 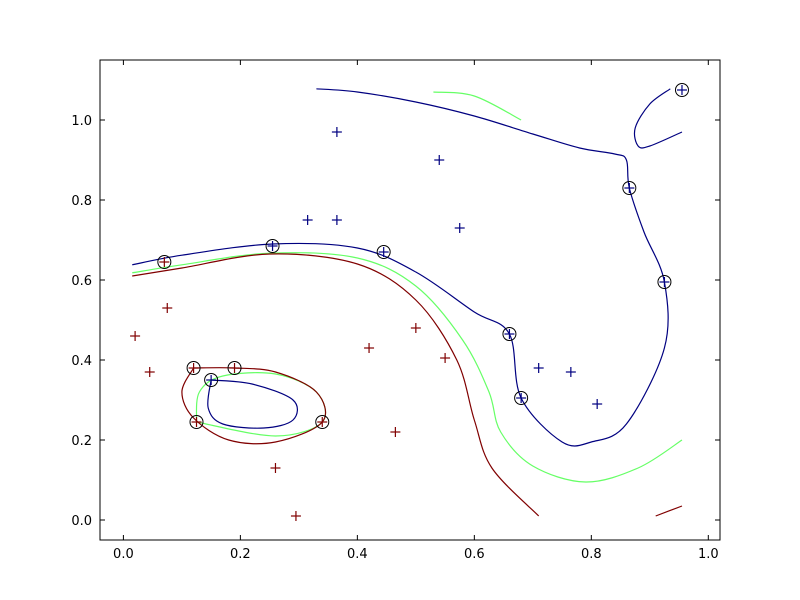 What do you see at coordinates (81, 441) in the screenshot?
I see `y-tick-label: 0.2` at bounding box center [81, 441].